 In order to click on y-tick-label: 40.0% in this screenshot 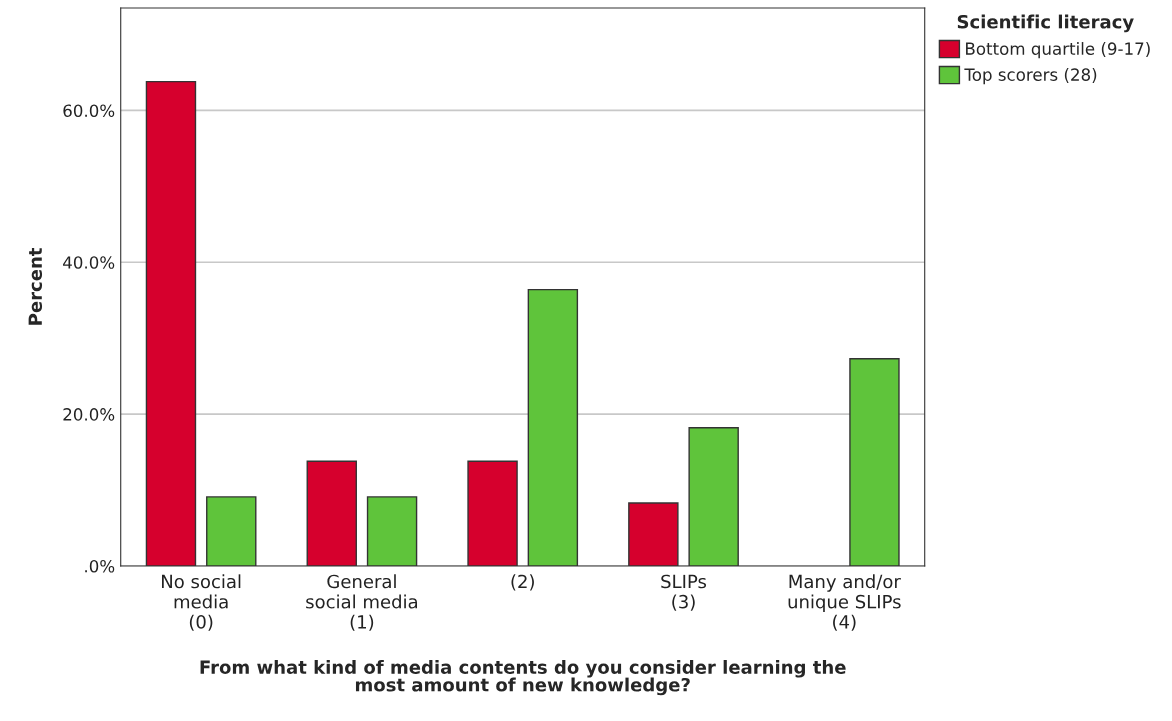, I will do `click(89, 262)`.